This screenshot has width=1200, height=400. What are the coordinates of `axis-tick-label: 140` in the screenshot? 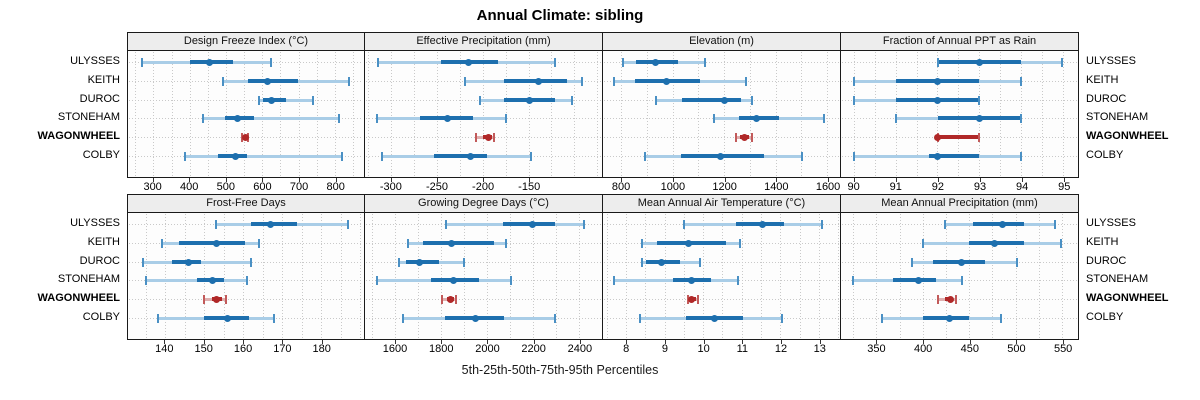 It's located at (164, 349).